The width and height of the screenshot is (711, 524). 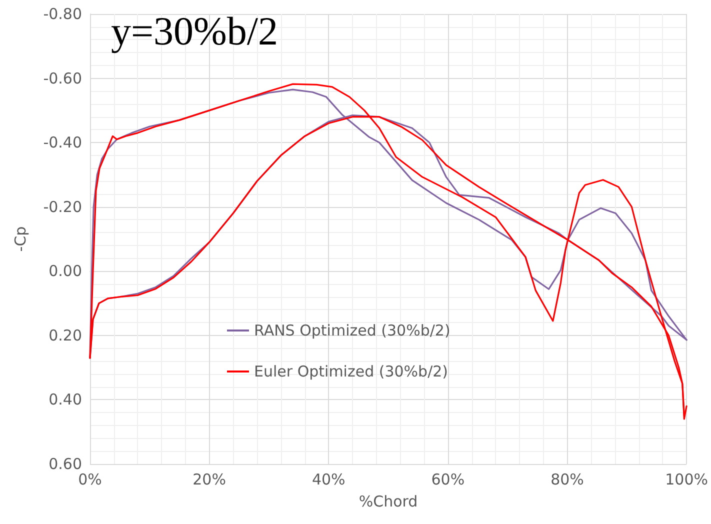 I want to click on x-tick-label: 40%, so click(x=329, y=479).